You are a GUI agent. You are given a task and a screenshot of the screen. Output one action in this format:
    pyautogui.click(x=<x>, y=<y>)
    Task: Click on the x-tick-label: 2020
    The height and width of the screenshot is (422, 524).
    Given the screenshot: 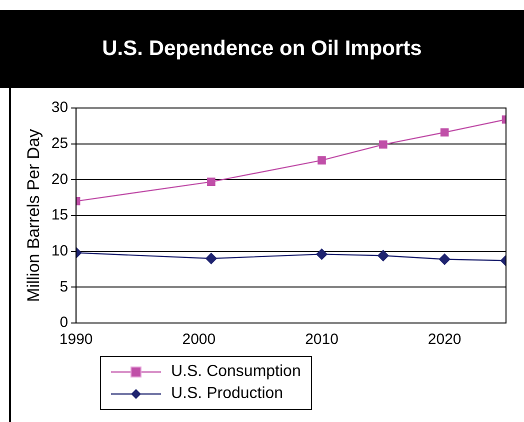 What is the action you would take?
    pyautogui.click(x=445, y=339)
    